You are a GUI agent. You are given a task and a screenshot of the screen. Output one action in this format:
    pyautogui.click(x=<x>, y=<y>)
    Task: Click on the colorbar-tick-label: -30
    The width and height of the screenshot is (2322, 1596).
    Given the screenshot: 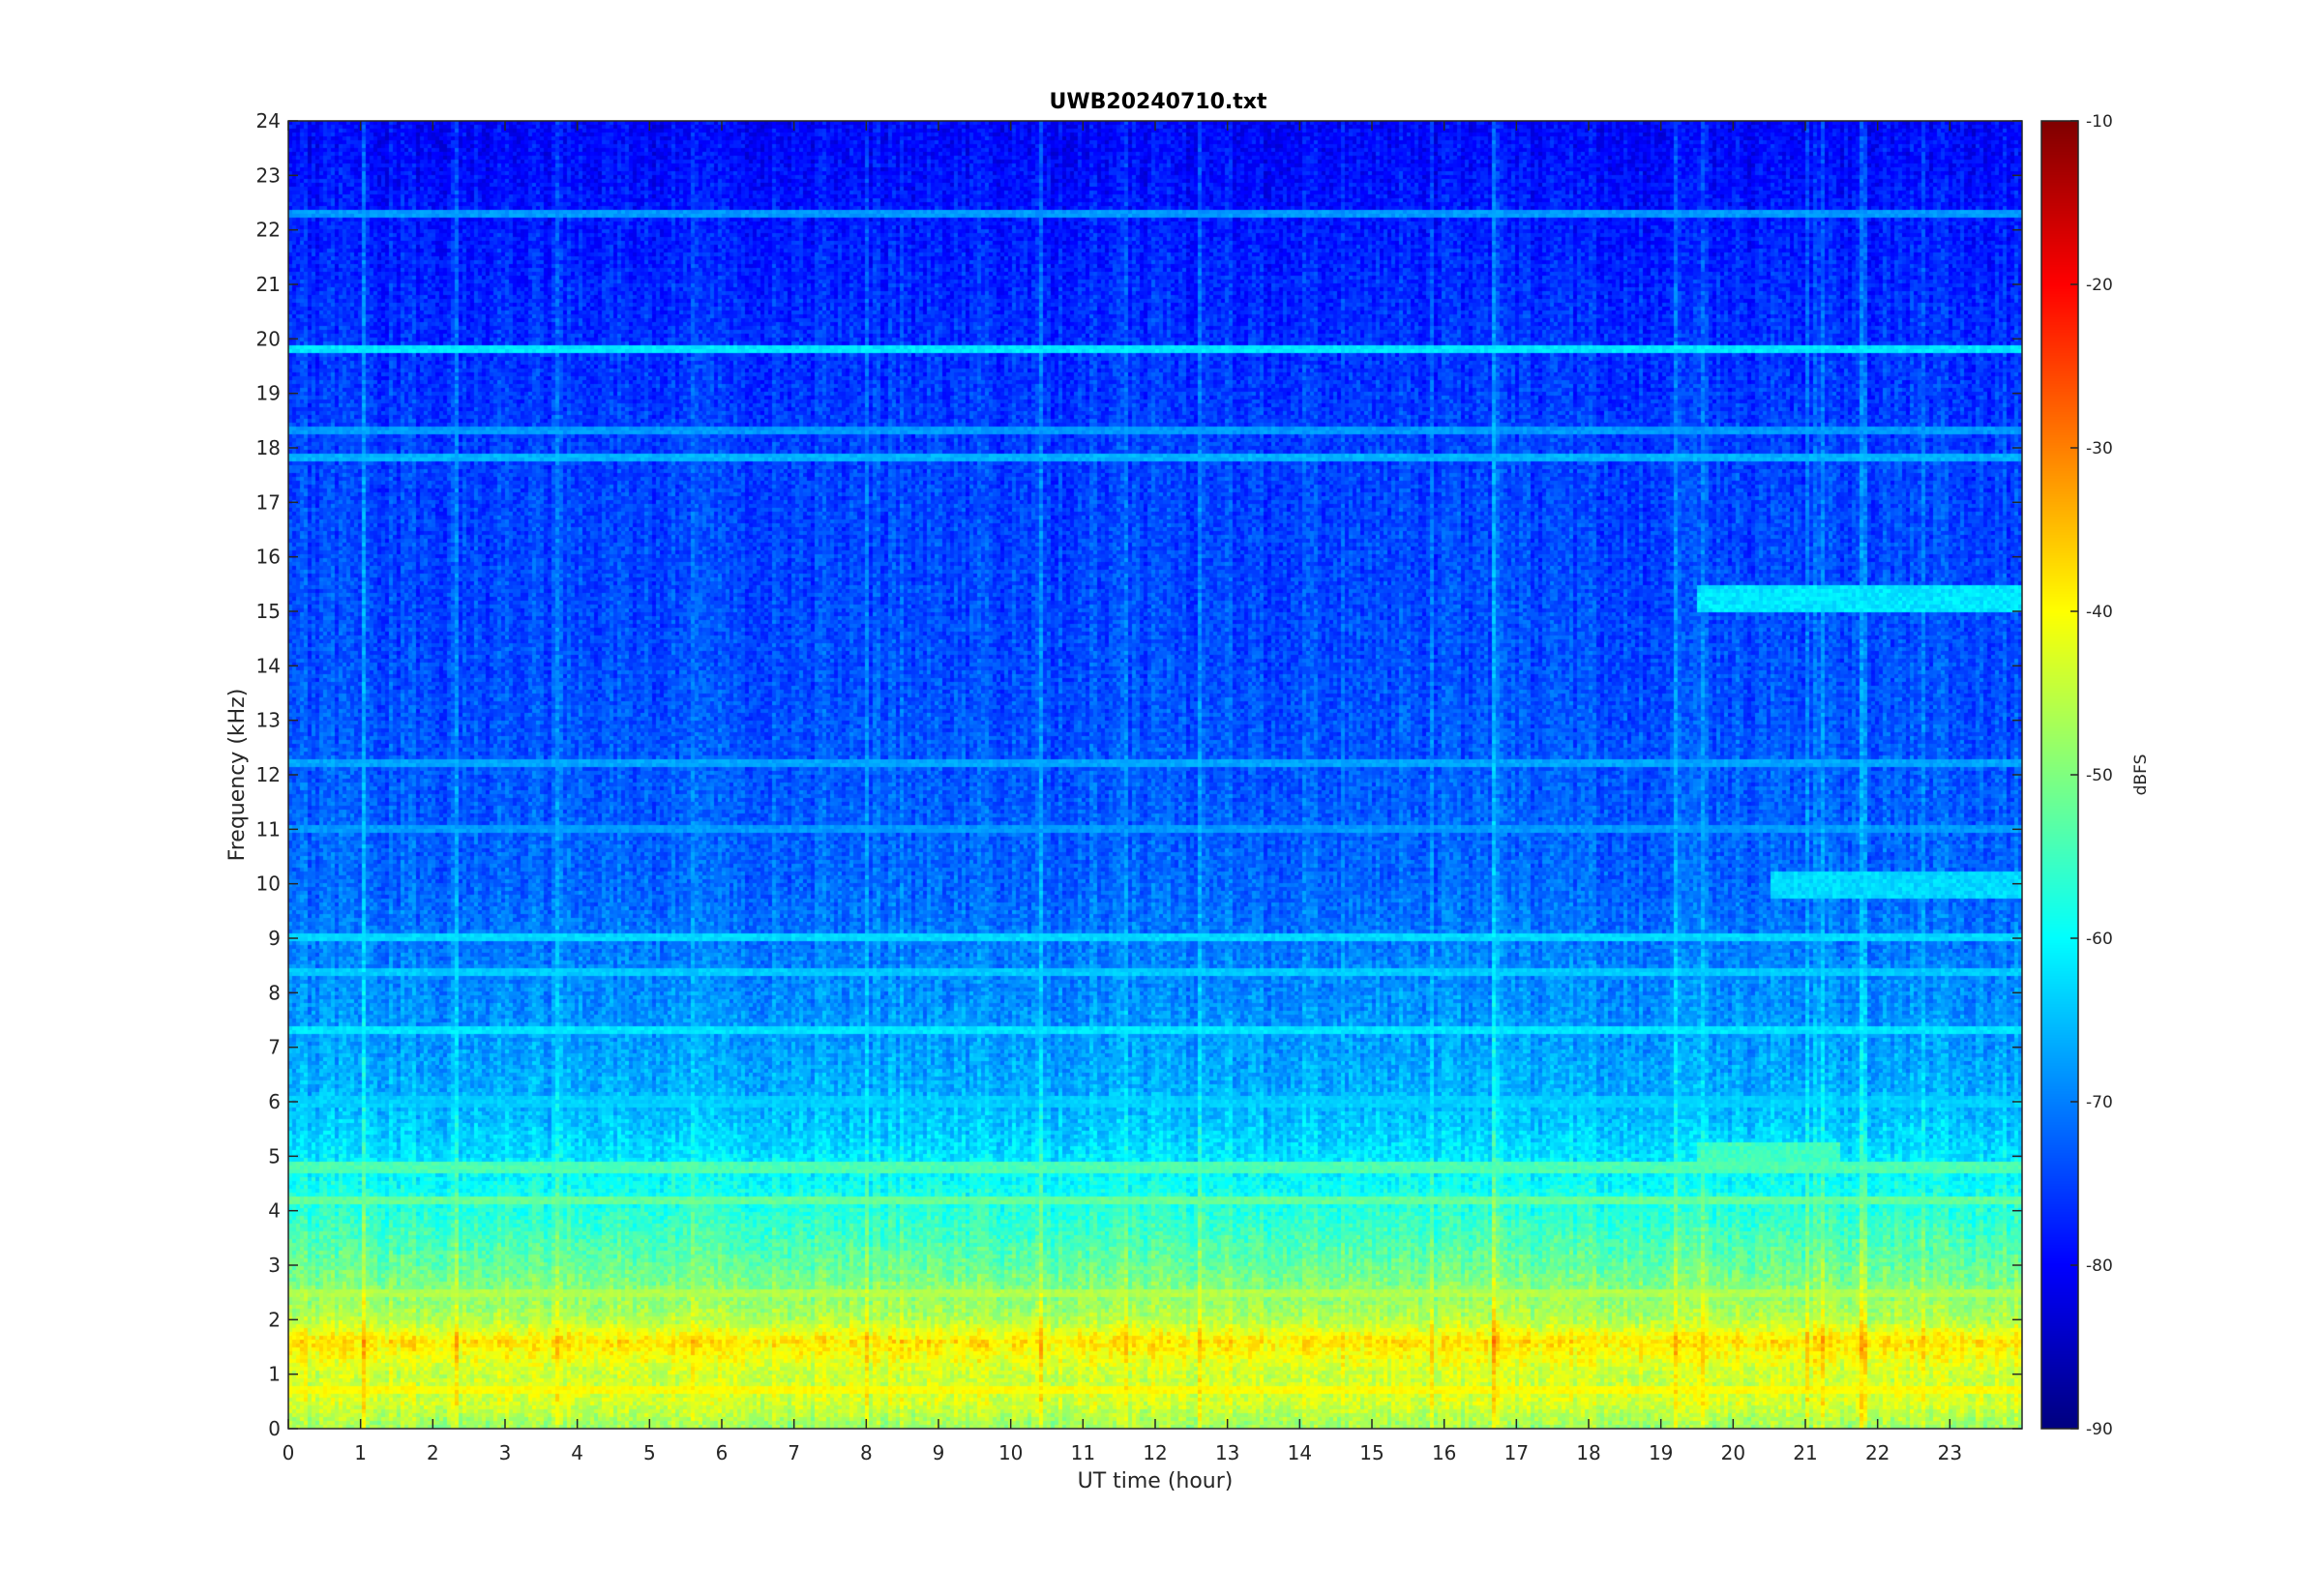 What is the action you would take?
    pyautogui.click(x=2099, y=448)
    